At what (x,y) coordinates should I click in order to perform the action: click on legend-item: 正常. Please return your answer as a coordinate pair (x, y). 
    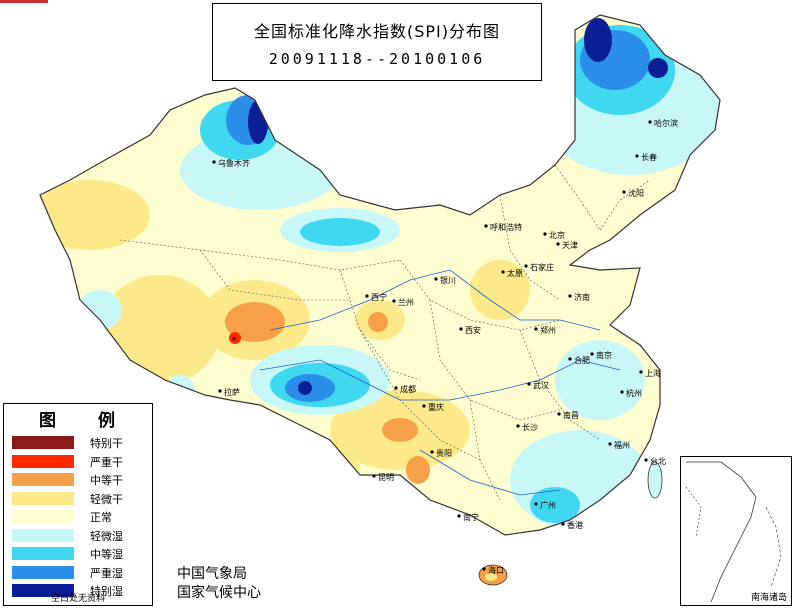
    Looking at the image, I should click on (82, 516).